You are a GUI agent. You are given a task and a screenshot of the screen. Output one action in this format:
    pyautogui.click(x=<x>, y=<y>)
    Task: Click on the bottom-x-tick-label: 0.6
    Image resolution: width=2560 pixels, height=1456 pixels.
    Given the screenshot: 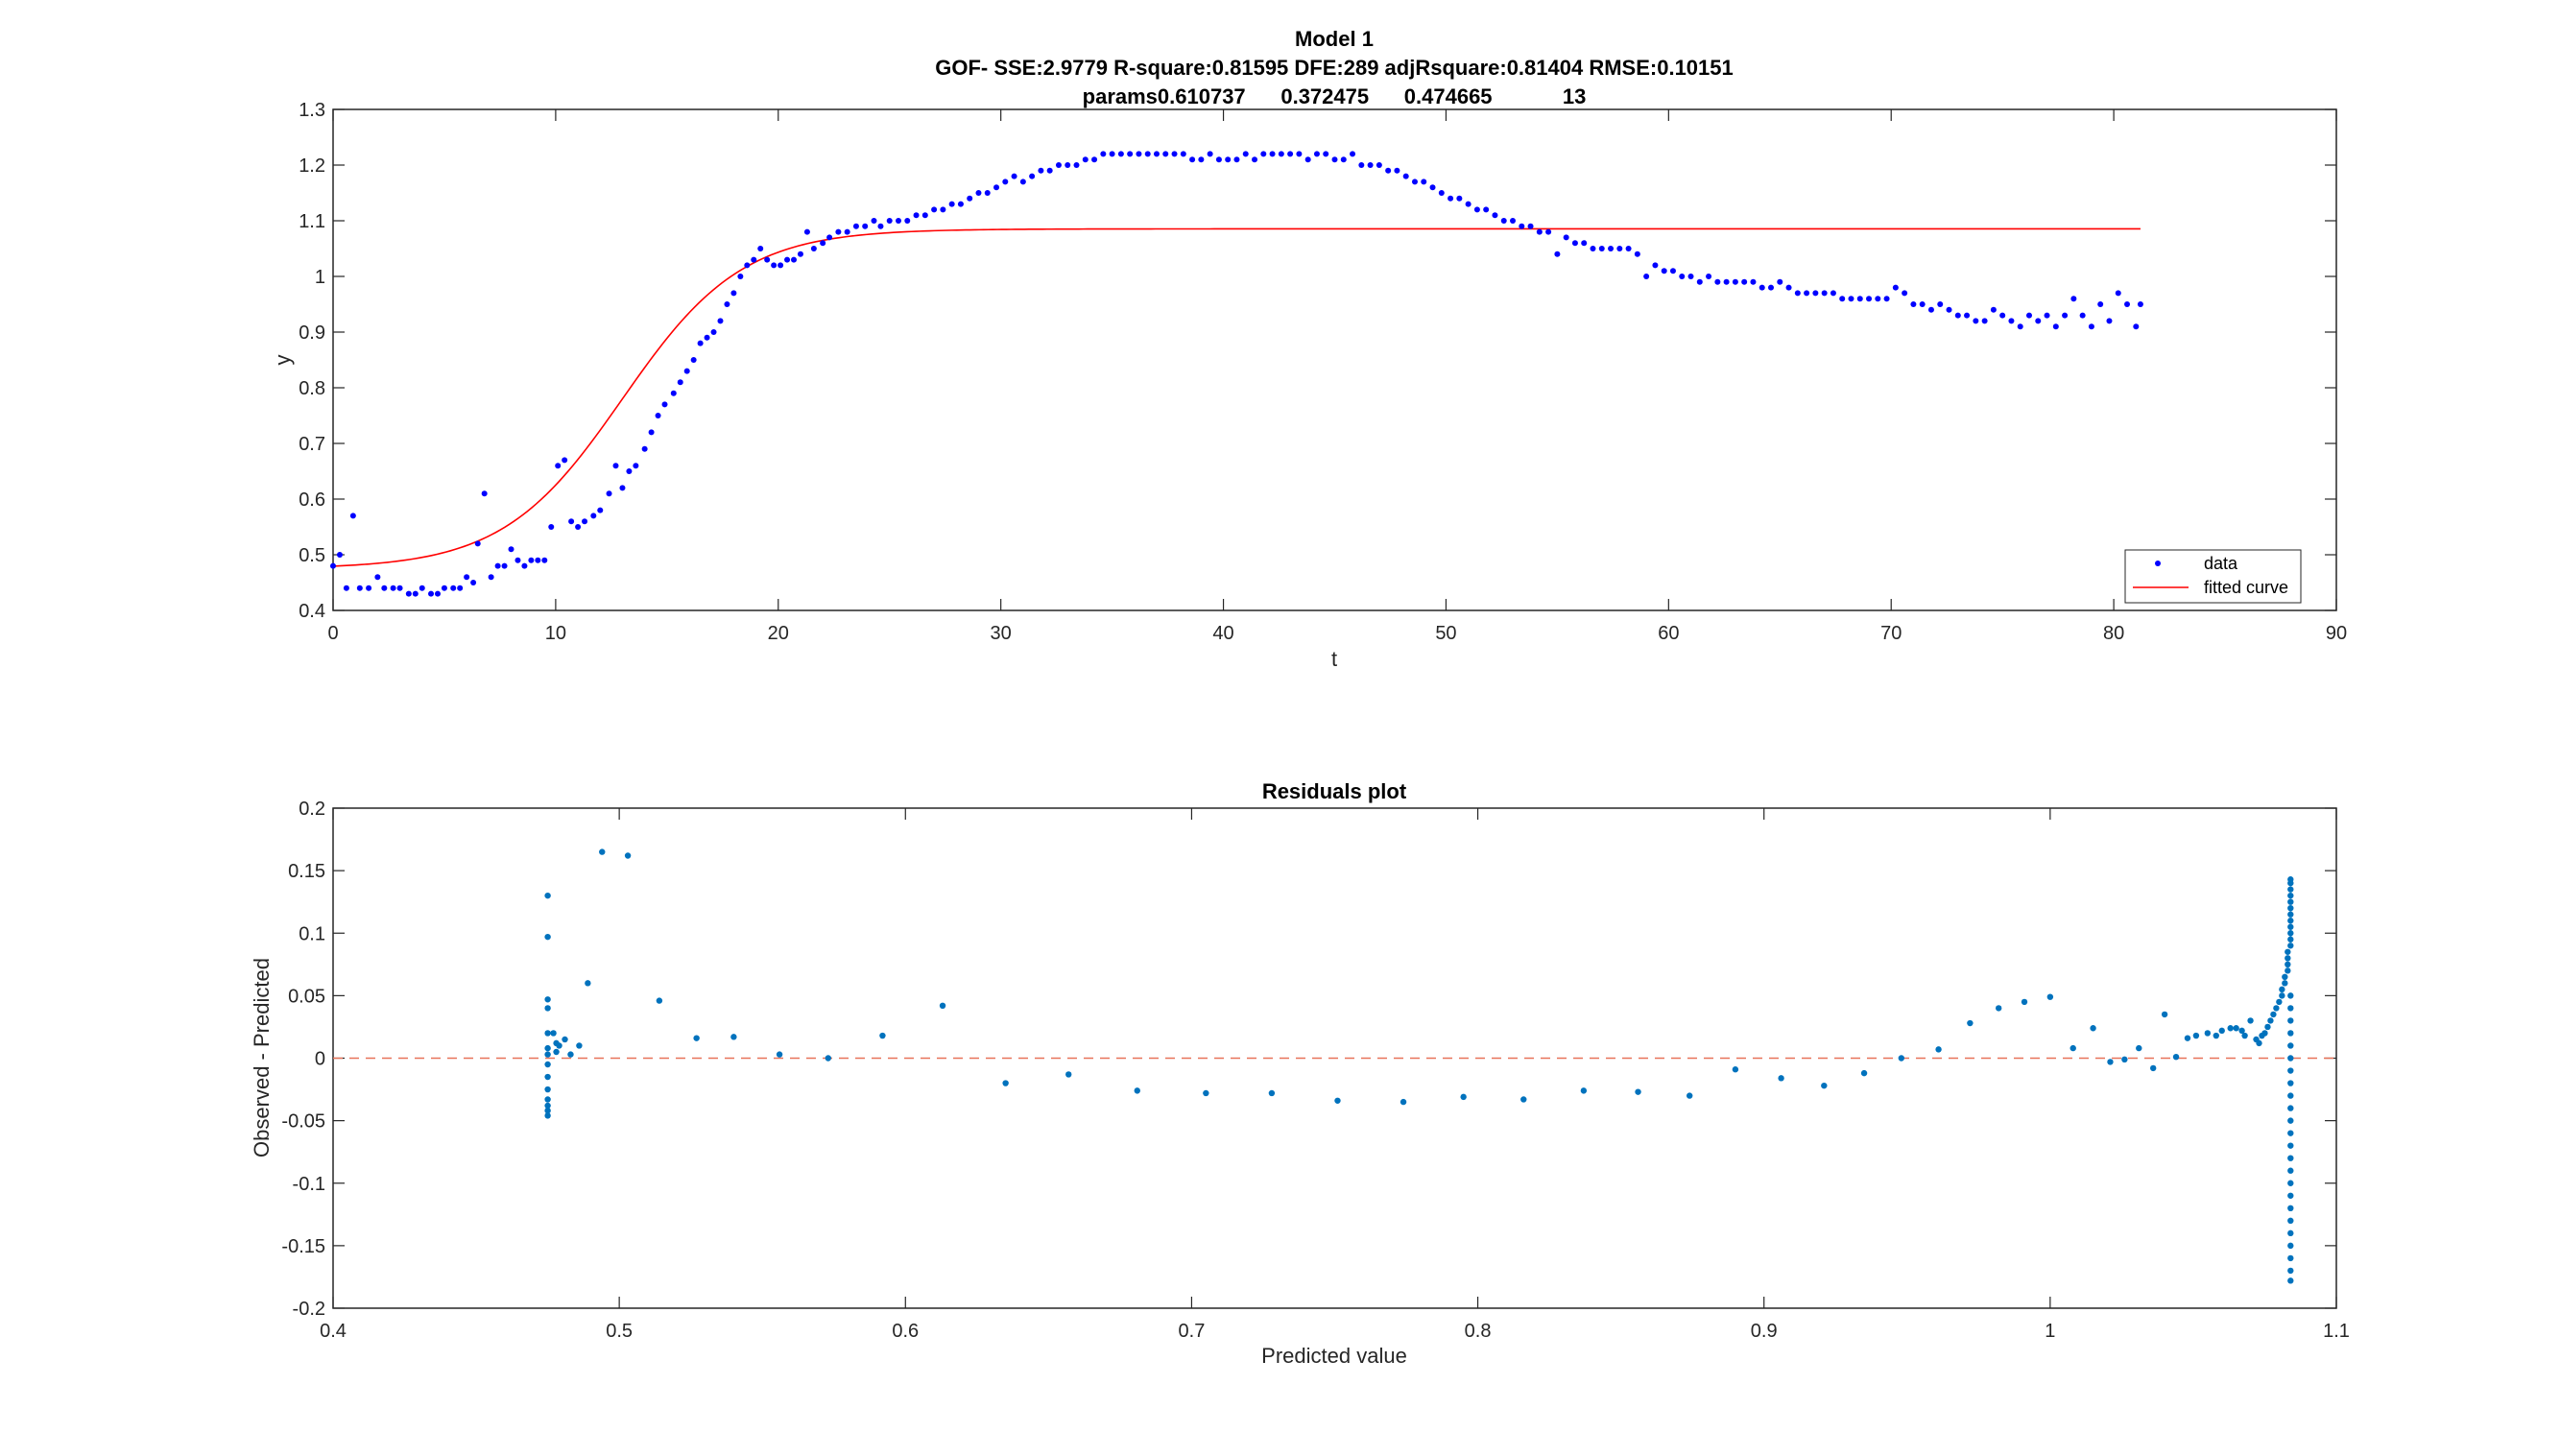 What is the action you would take?
    pyautogui.click(x=905, y=1332)
    